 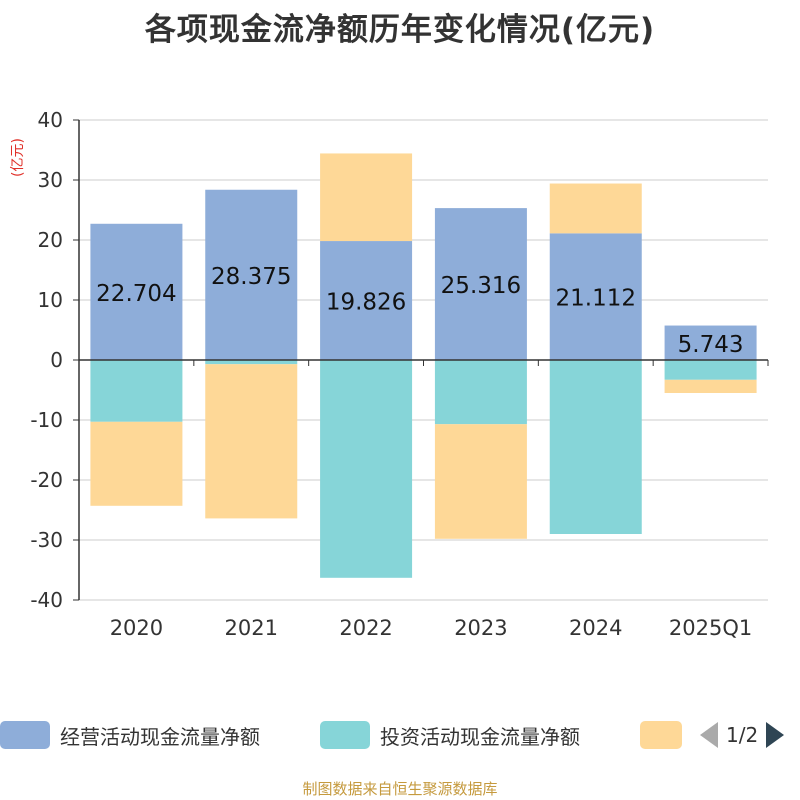 What do you see at coordinates (46, 540) in the screenshot?
I see `y-tick-label: -30` at bounding box center [46, 540].